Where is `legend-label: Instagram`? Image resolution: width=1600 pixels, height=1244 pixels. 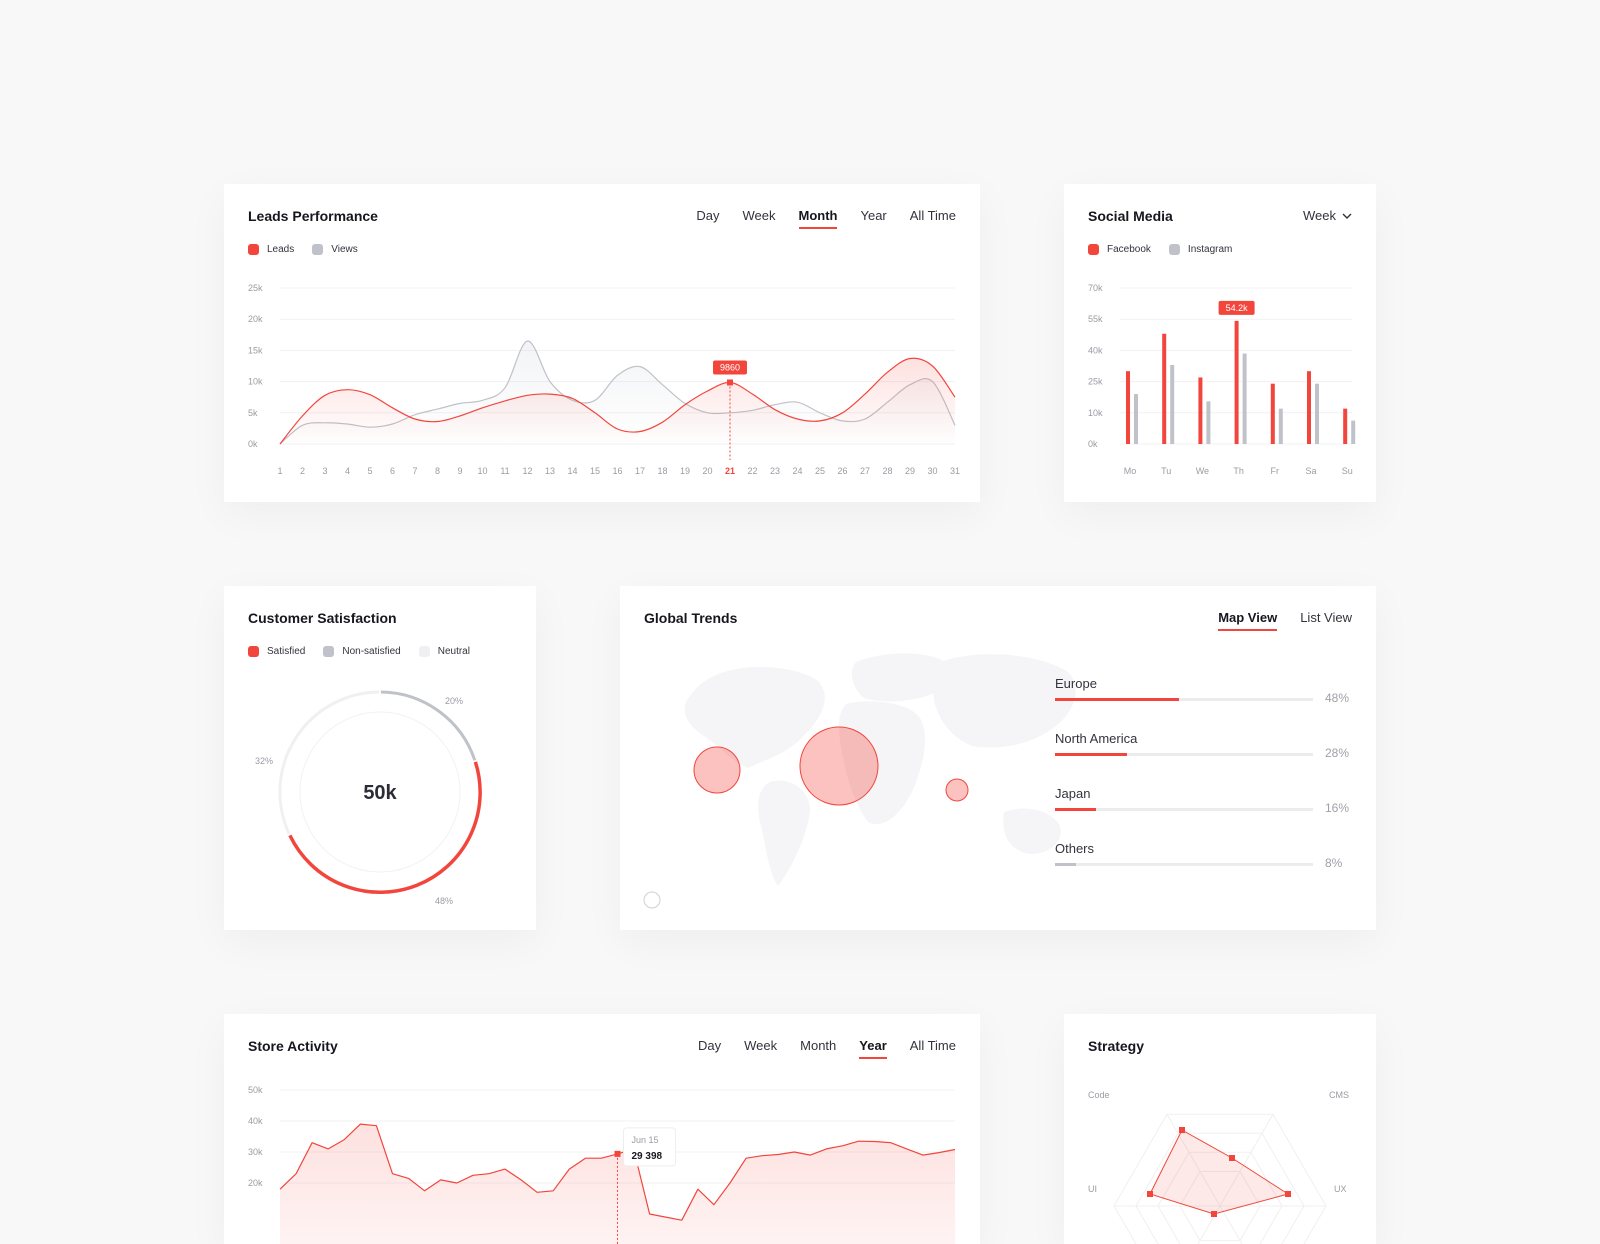
legend-label: Instagram is located at coordinates (1210, 249).